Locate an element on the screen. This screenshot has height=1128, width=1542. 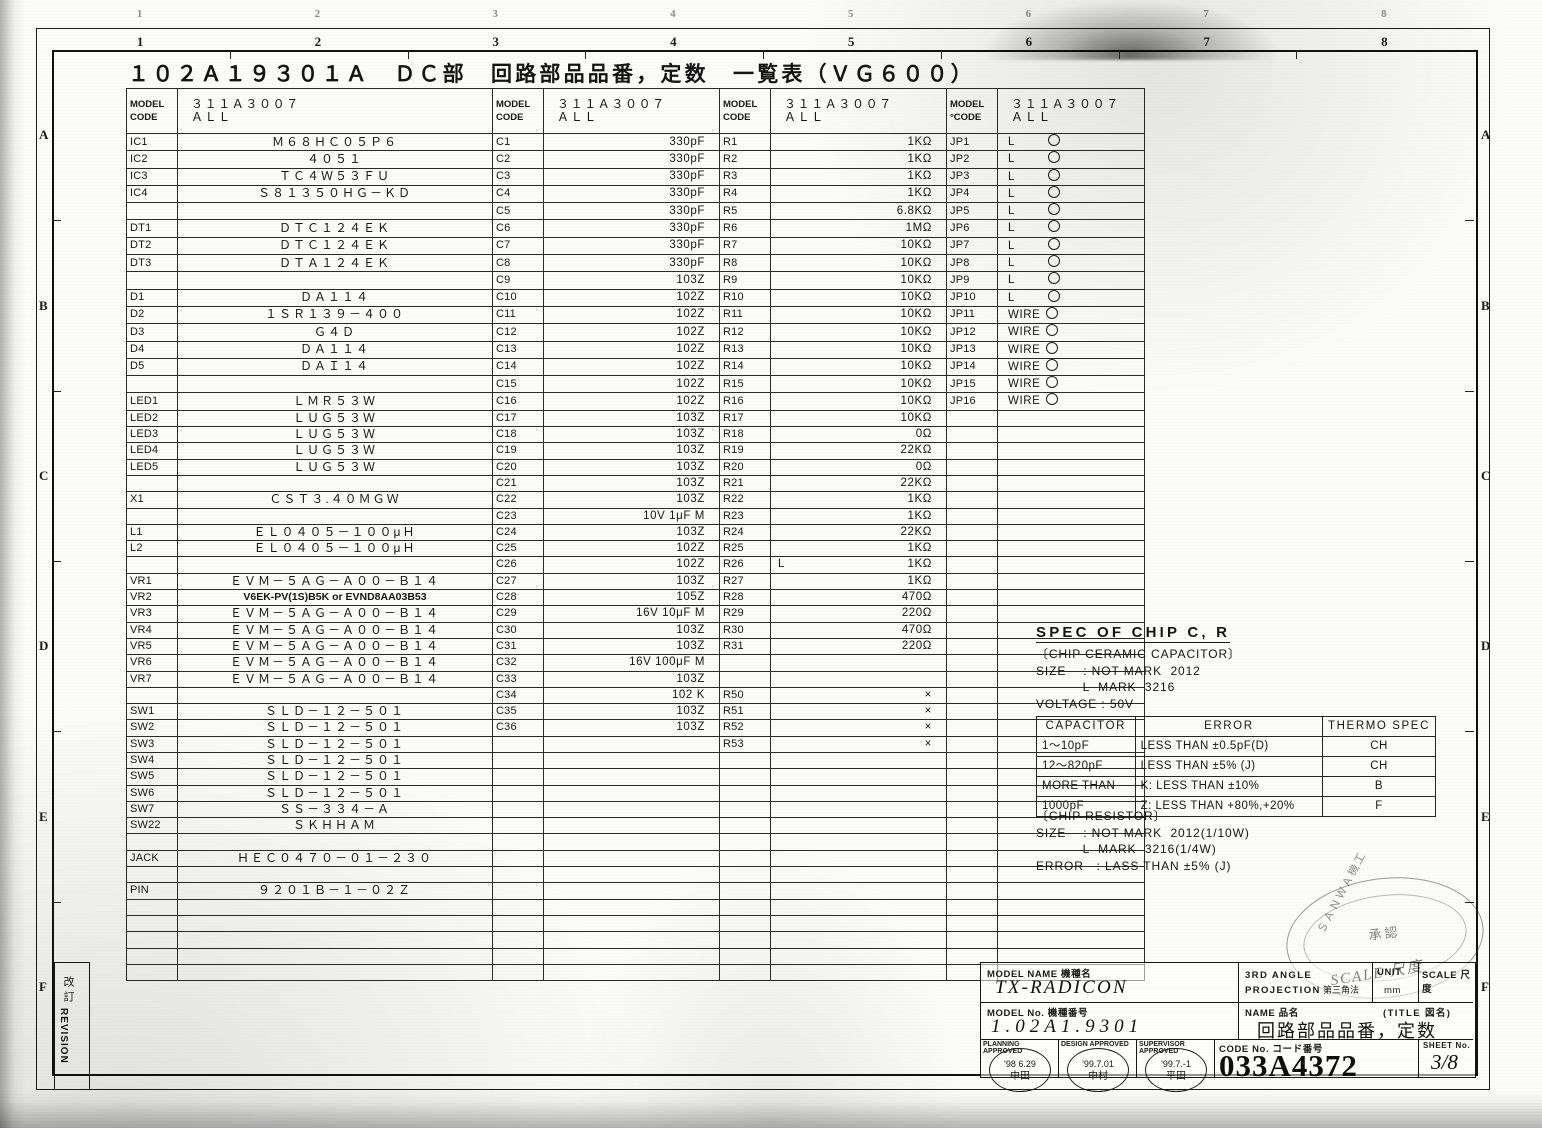
right-index-D: D is located at coordinates (1486, 646).